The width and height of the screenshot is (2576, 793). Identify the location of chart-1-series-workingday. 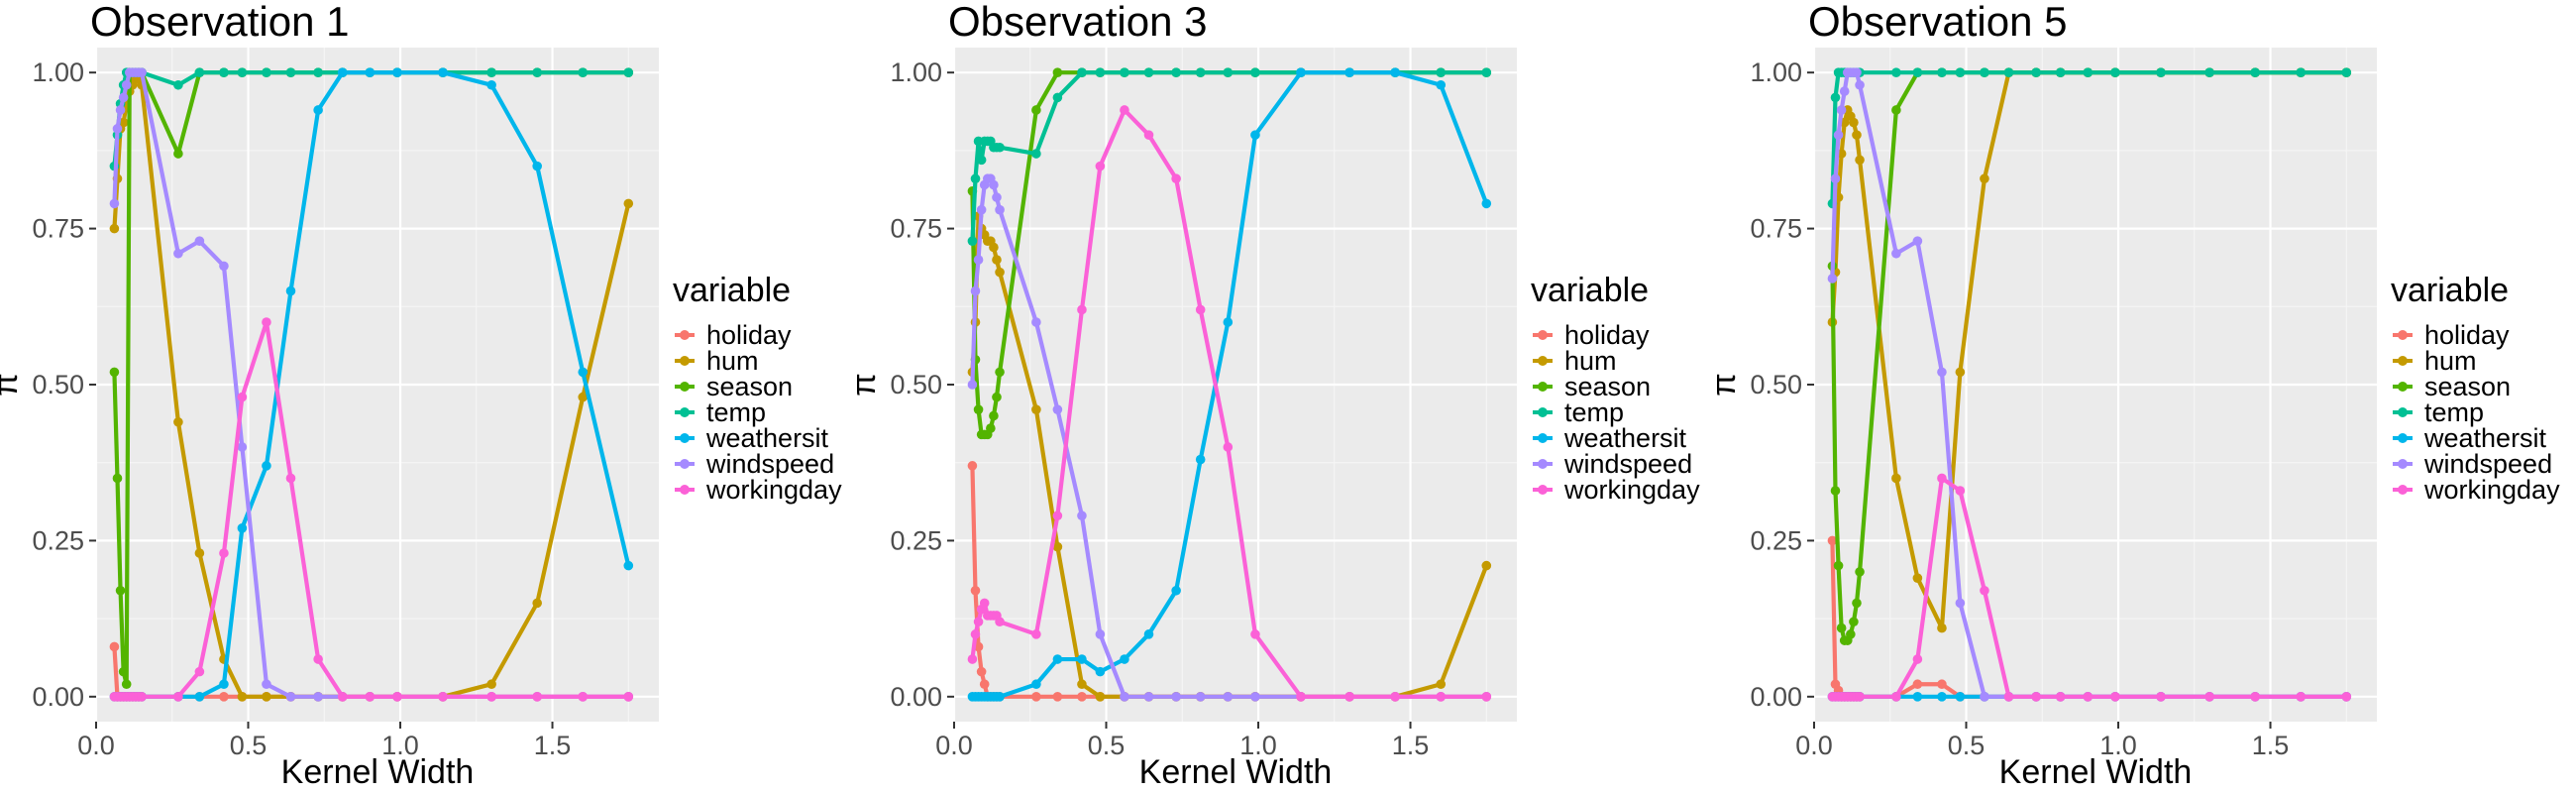
(371, 509).